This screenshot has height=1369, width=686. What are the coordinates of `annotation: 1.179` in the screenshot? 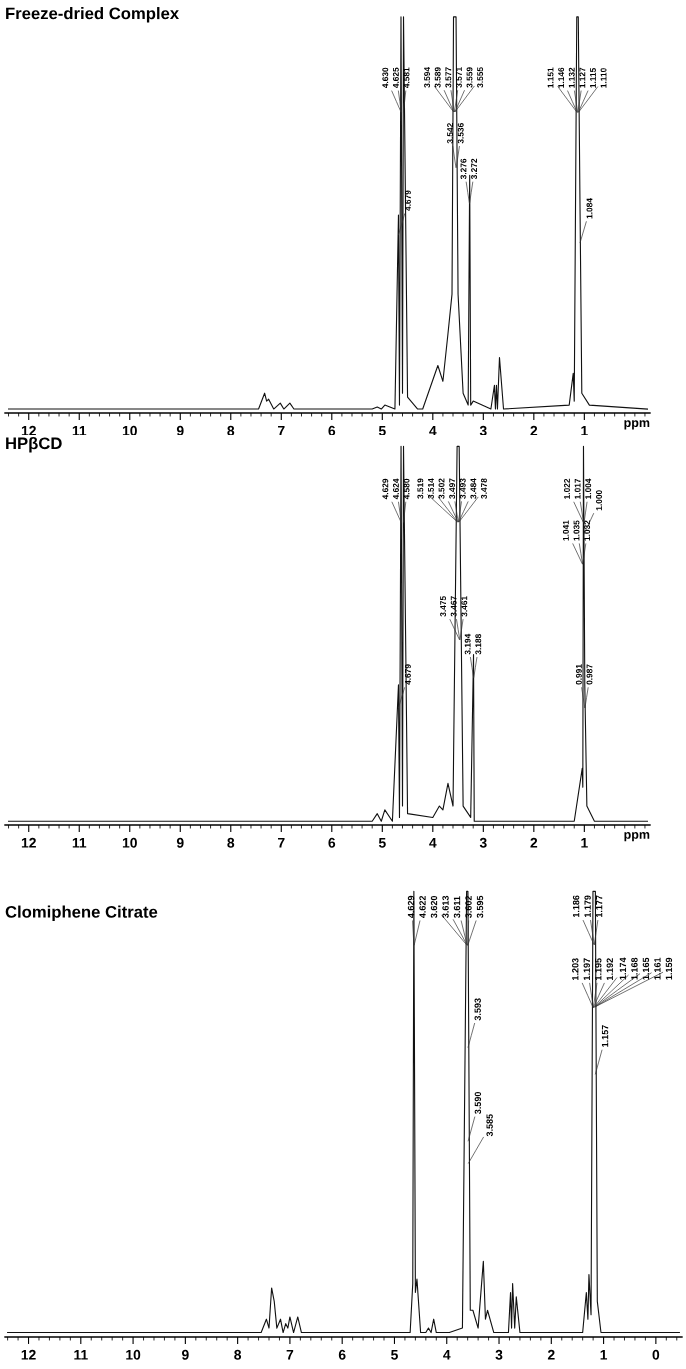 It's located at (587, 906).